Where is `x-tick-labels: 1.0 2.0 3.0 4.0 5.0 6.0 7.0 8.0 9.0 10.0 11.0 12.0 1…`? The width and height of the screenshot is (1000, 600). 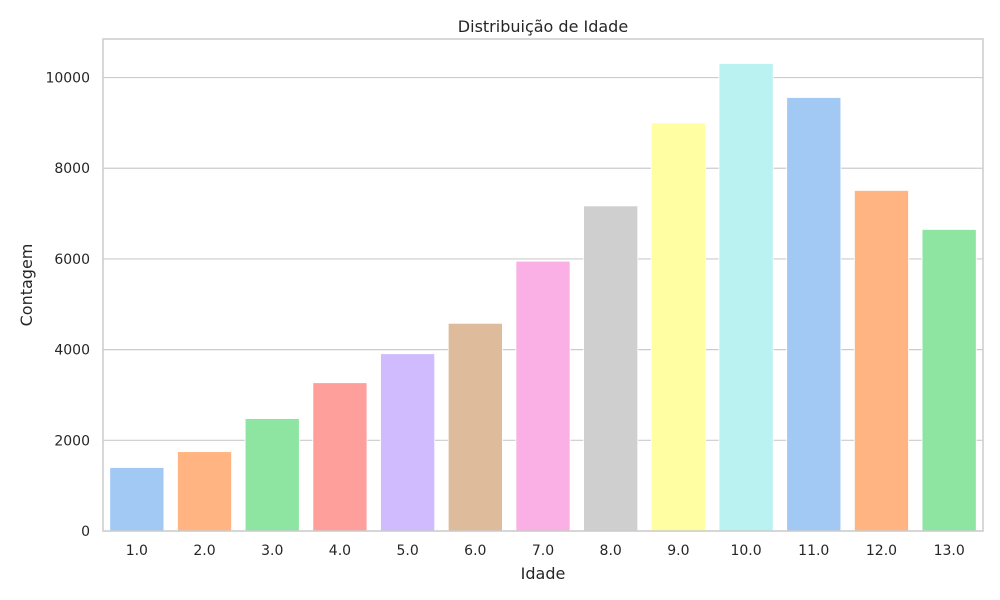 x-tick-labels: 1.0 2.0 3.0 4.0 5.0 6.0 7.0 8.0 9.0 10.0 11.0 12.0 1… is located at coordinates (545, 551).